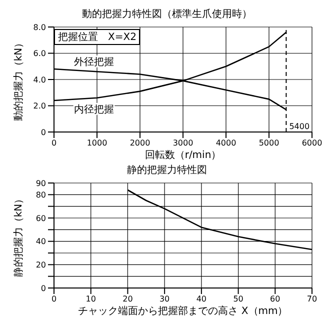  Describe the element at coordinates (164, 299) in the screenshot. I see `x-tick-label: 30` at that location.